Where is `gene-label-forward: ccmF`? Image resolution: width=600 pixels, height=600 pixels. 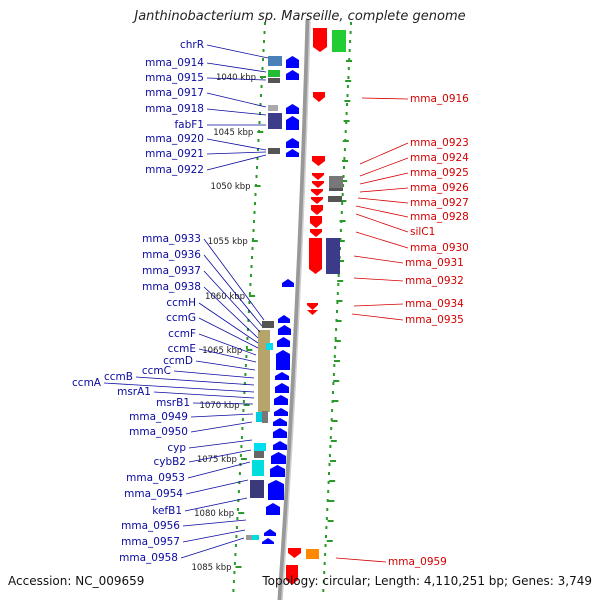 gene-label-forward: ccmF is located at coordinates (182, 334).